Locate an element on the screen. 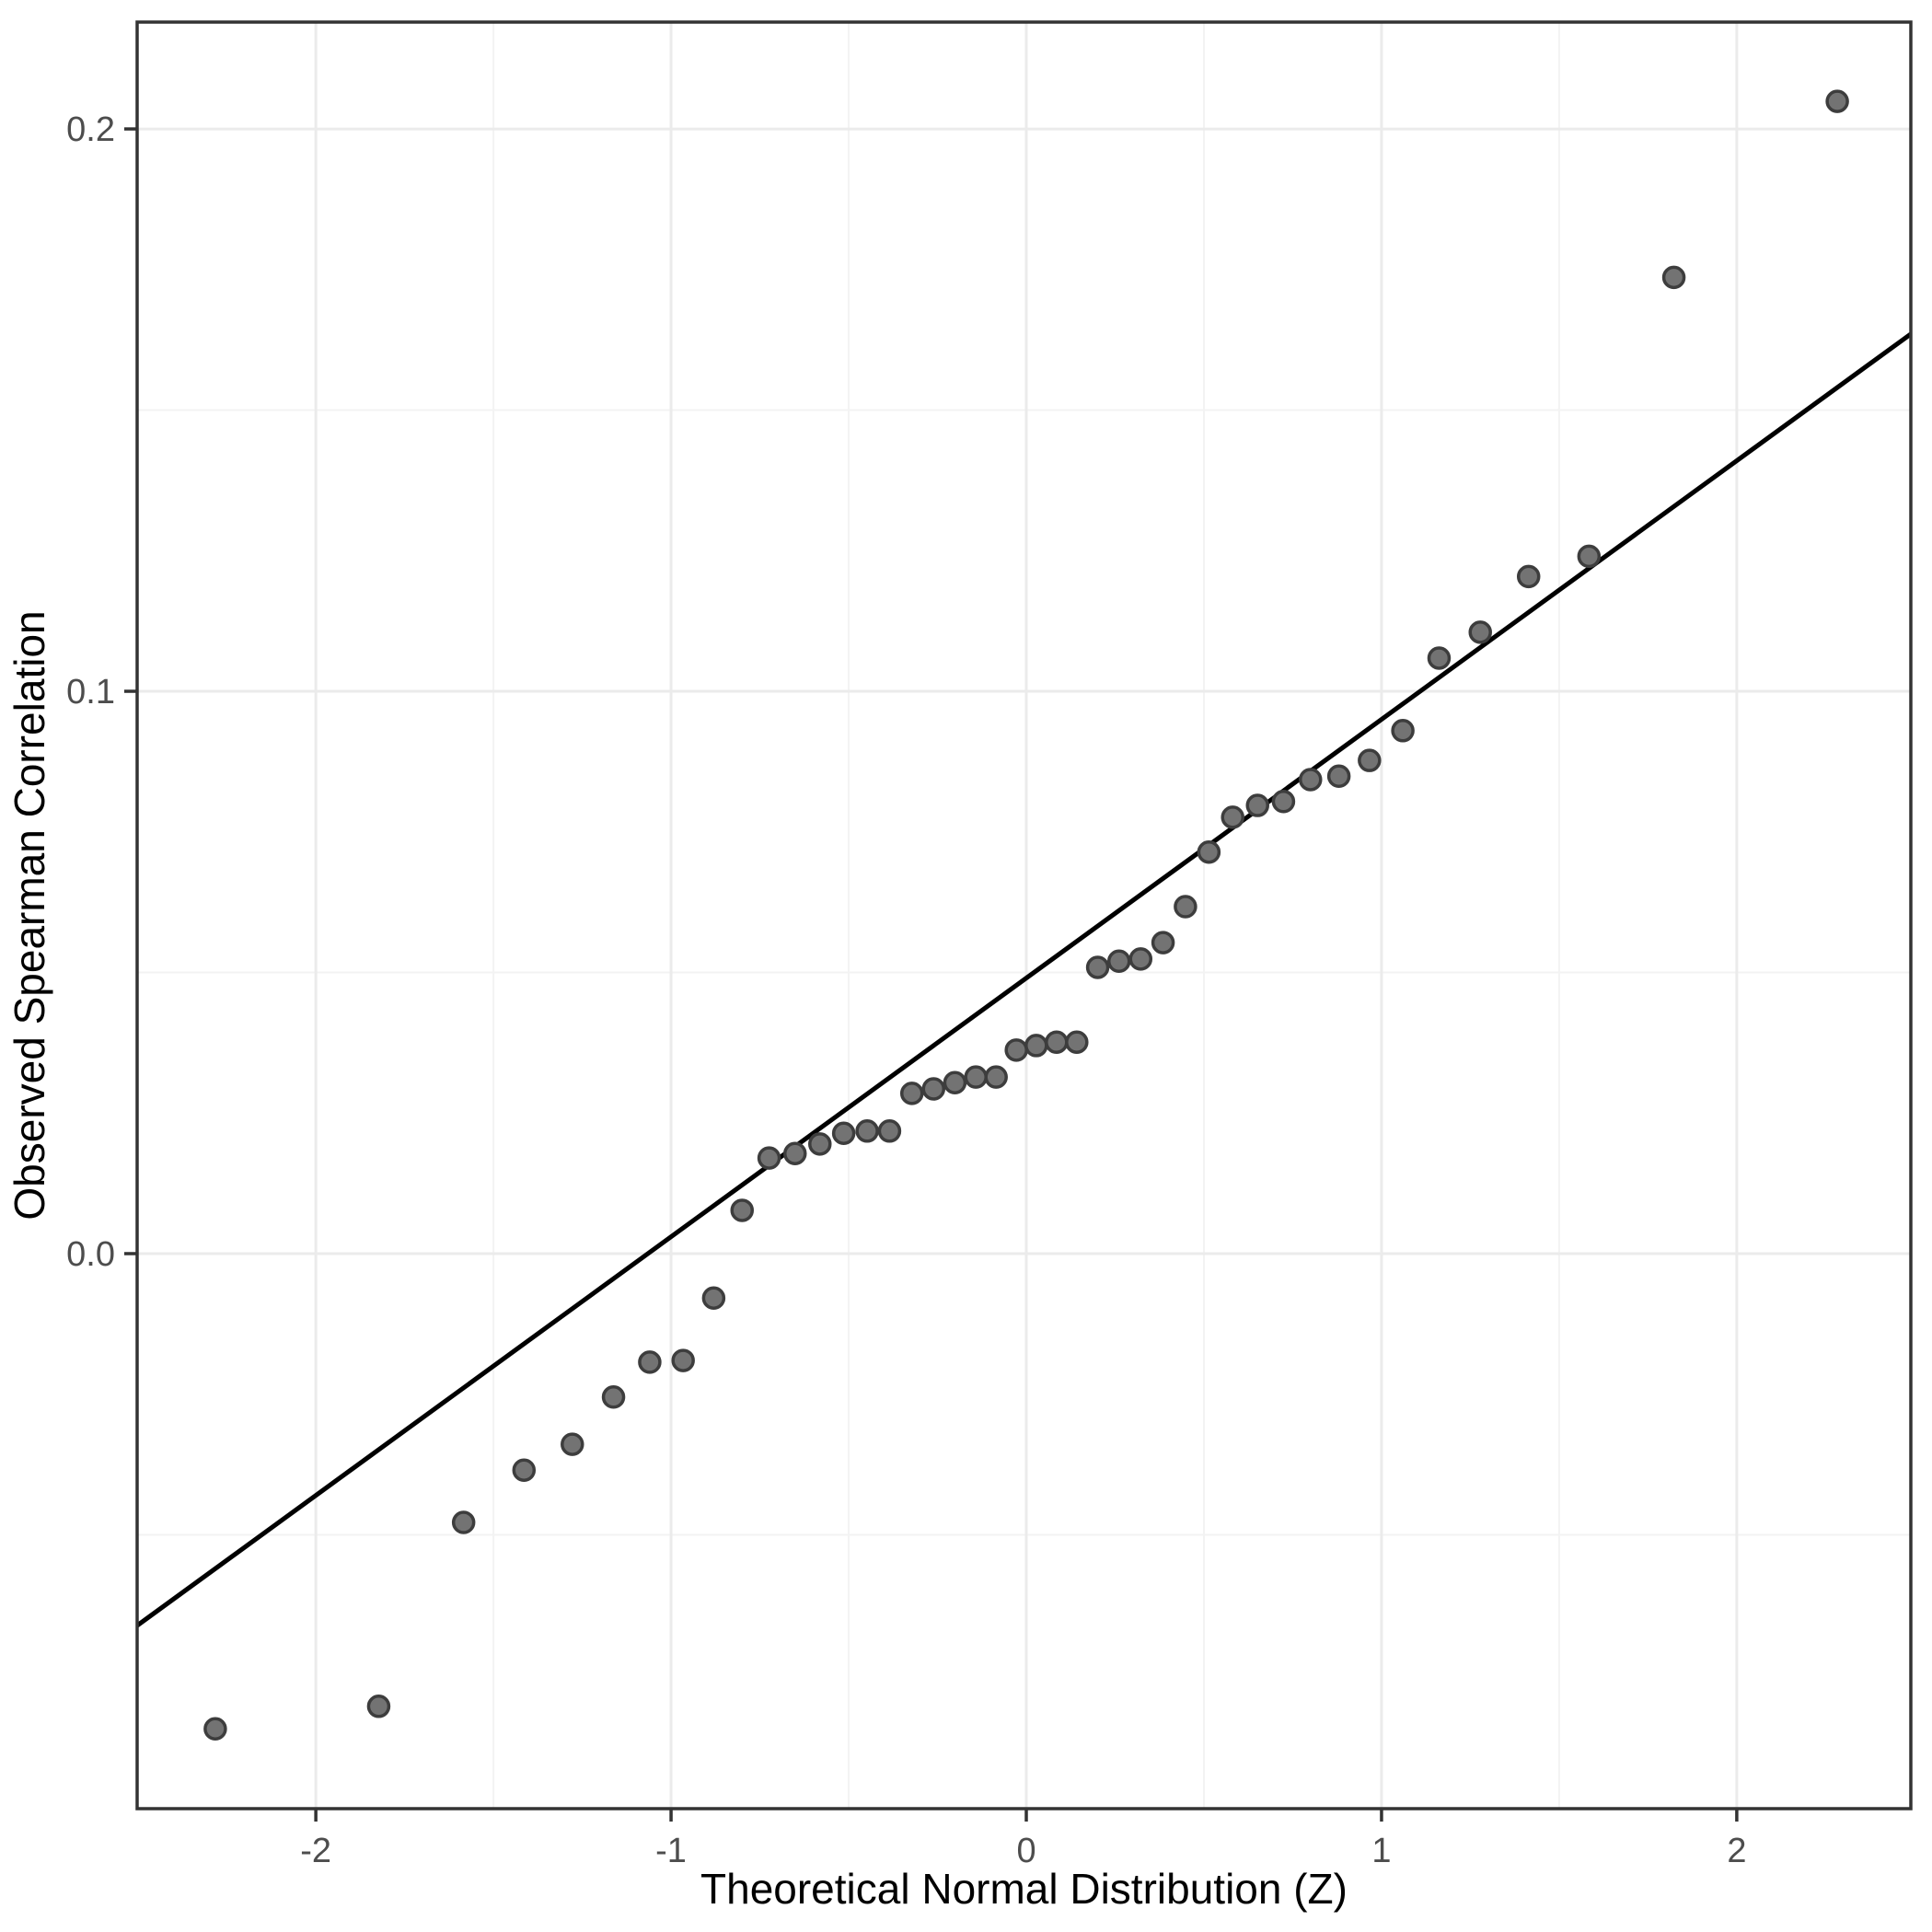 Image resolution: width=1932 pixels, height=1932 pixels. y-tick-label: 0.1 is located at coordinates (91, 692).